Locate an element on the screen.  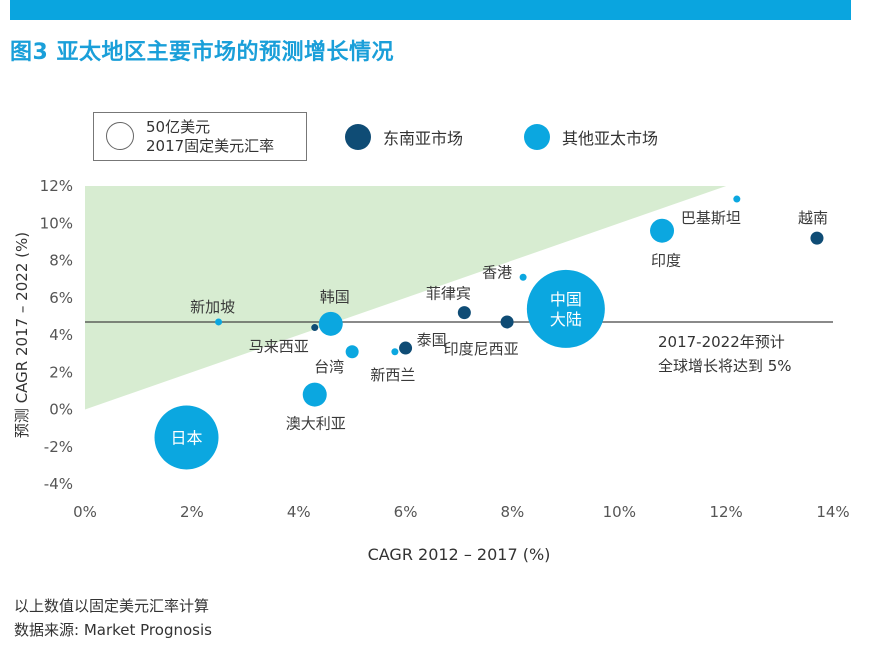
point-label: 台湾 is located at coordinates (329, 367).